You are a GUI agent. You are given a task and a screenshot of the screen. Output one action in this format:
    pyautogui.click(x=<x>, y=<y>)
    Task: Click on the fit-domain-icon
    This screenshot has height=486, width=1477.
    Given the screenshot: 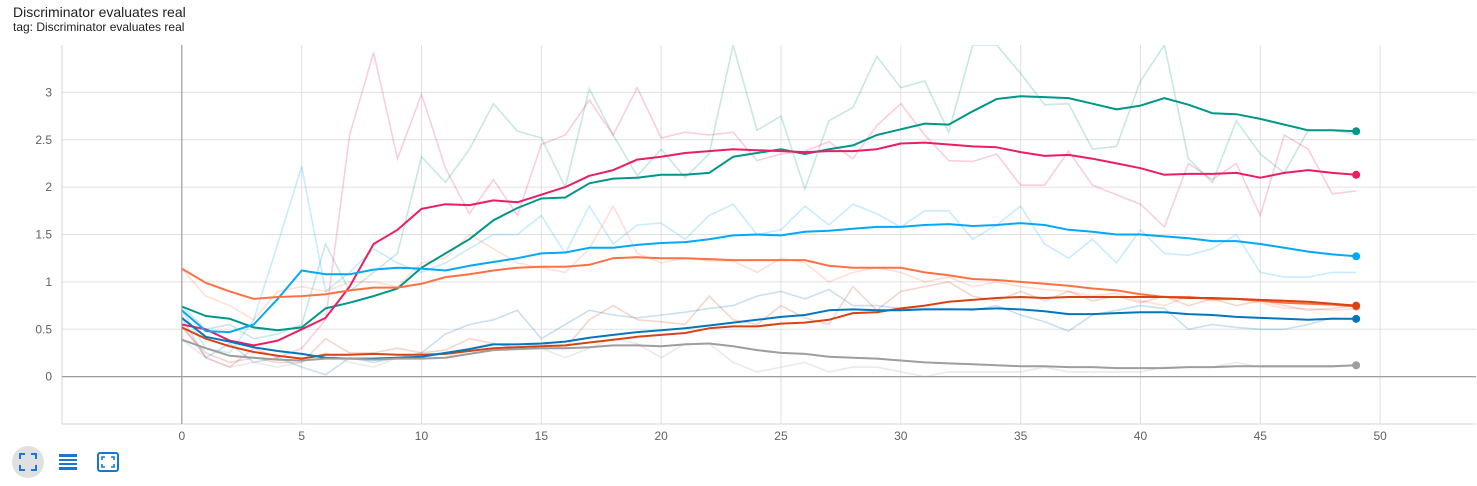 What is the action you would take?
    pyautogui.click(x=28, y=462)
    